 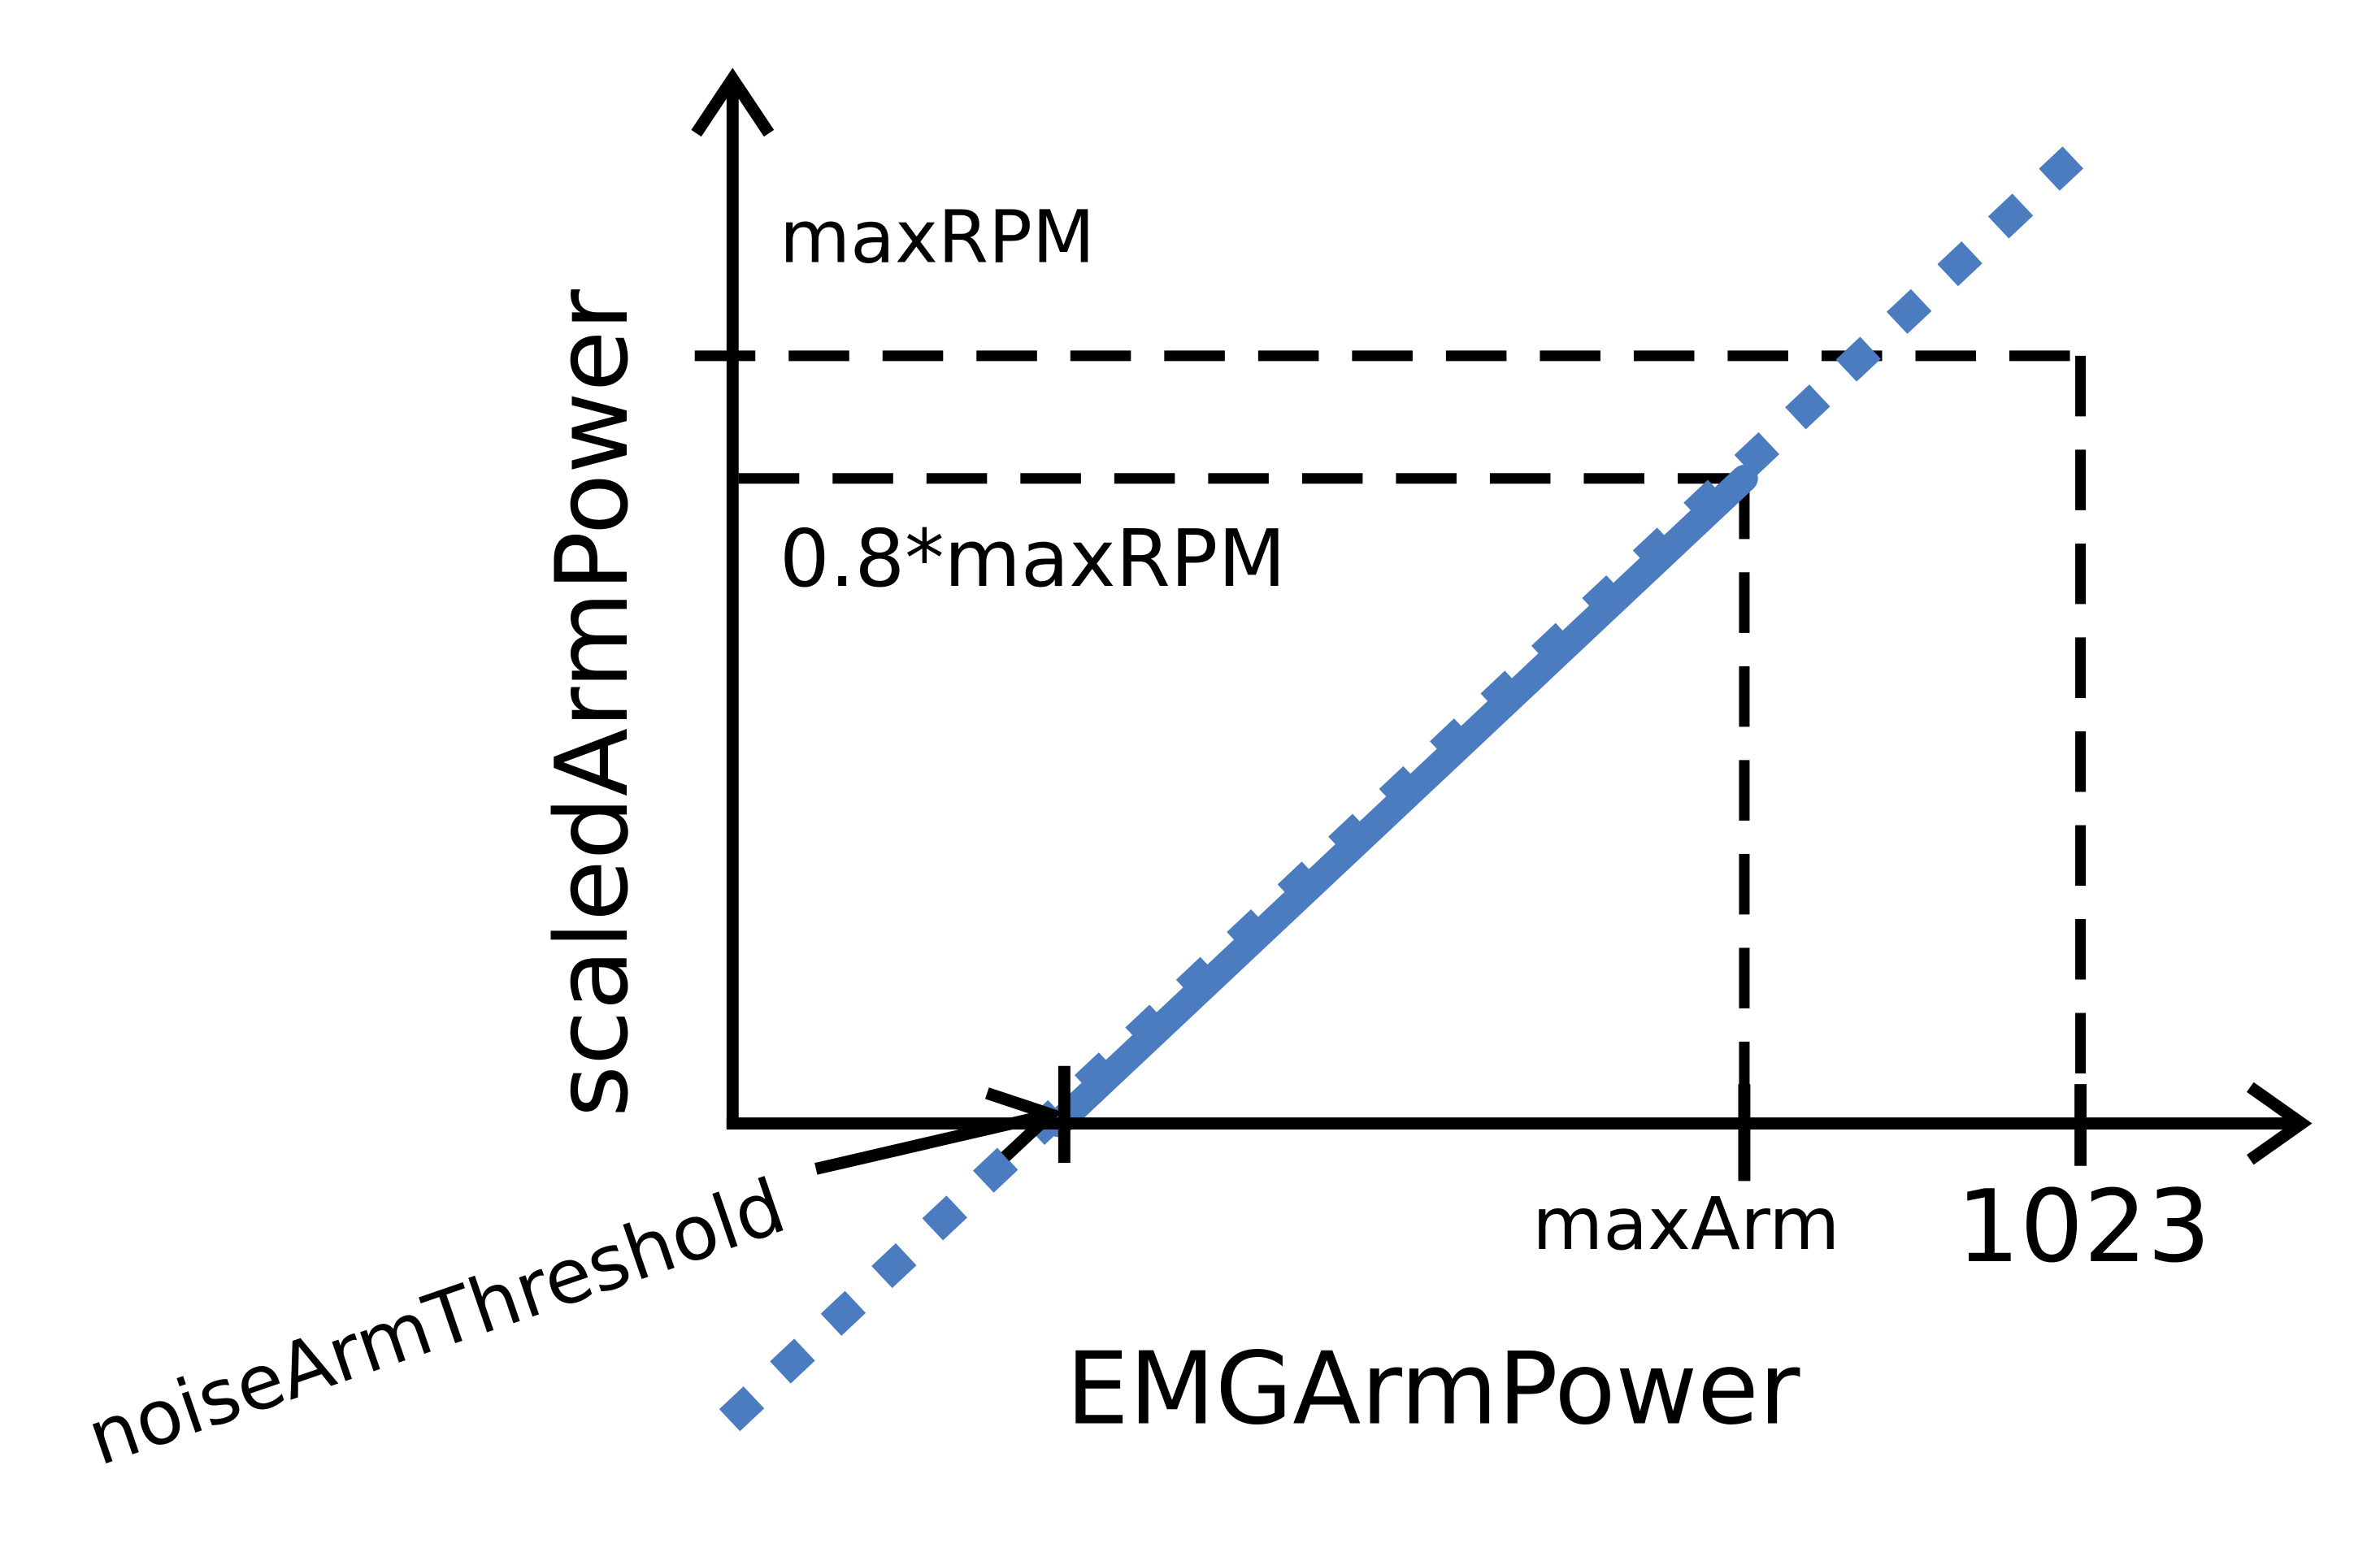 What do you see at coordinates (1433, 1389) in the screenshot?
I see `x-axis-title: EMGArmPower` at bounding box center [1433, 1389].